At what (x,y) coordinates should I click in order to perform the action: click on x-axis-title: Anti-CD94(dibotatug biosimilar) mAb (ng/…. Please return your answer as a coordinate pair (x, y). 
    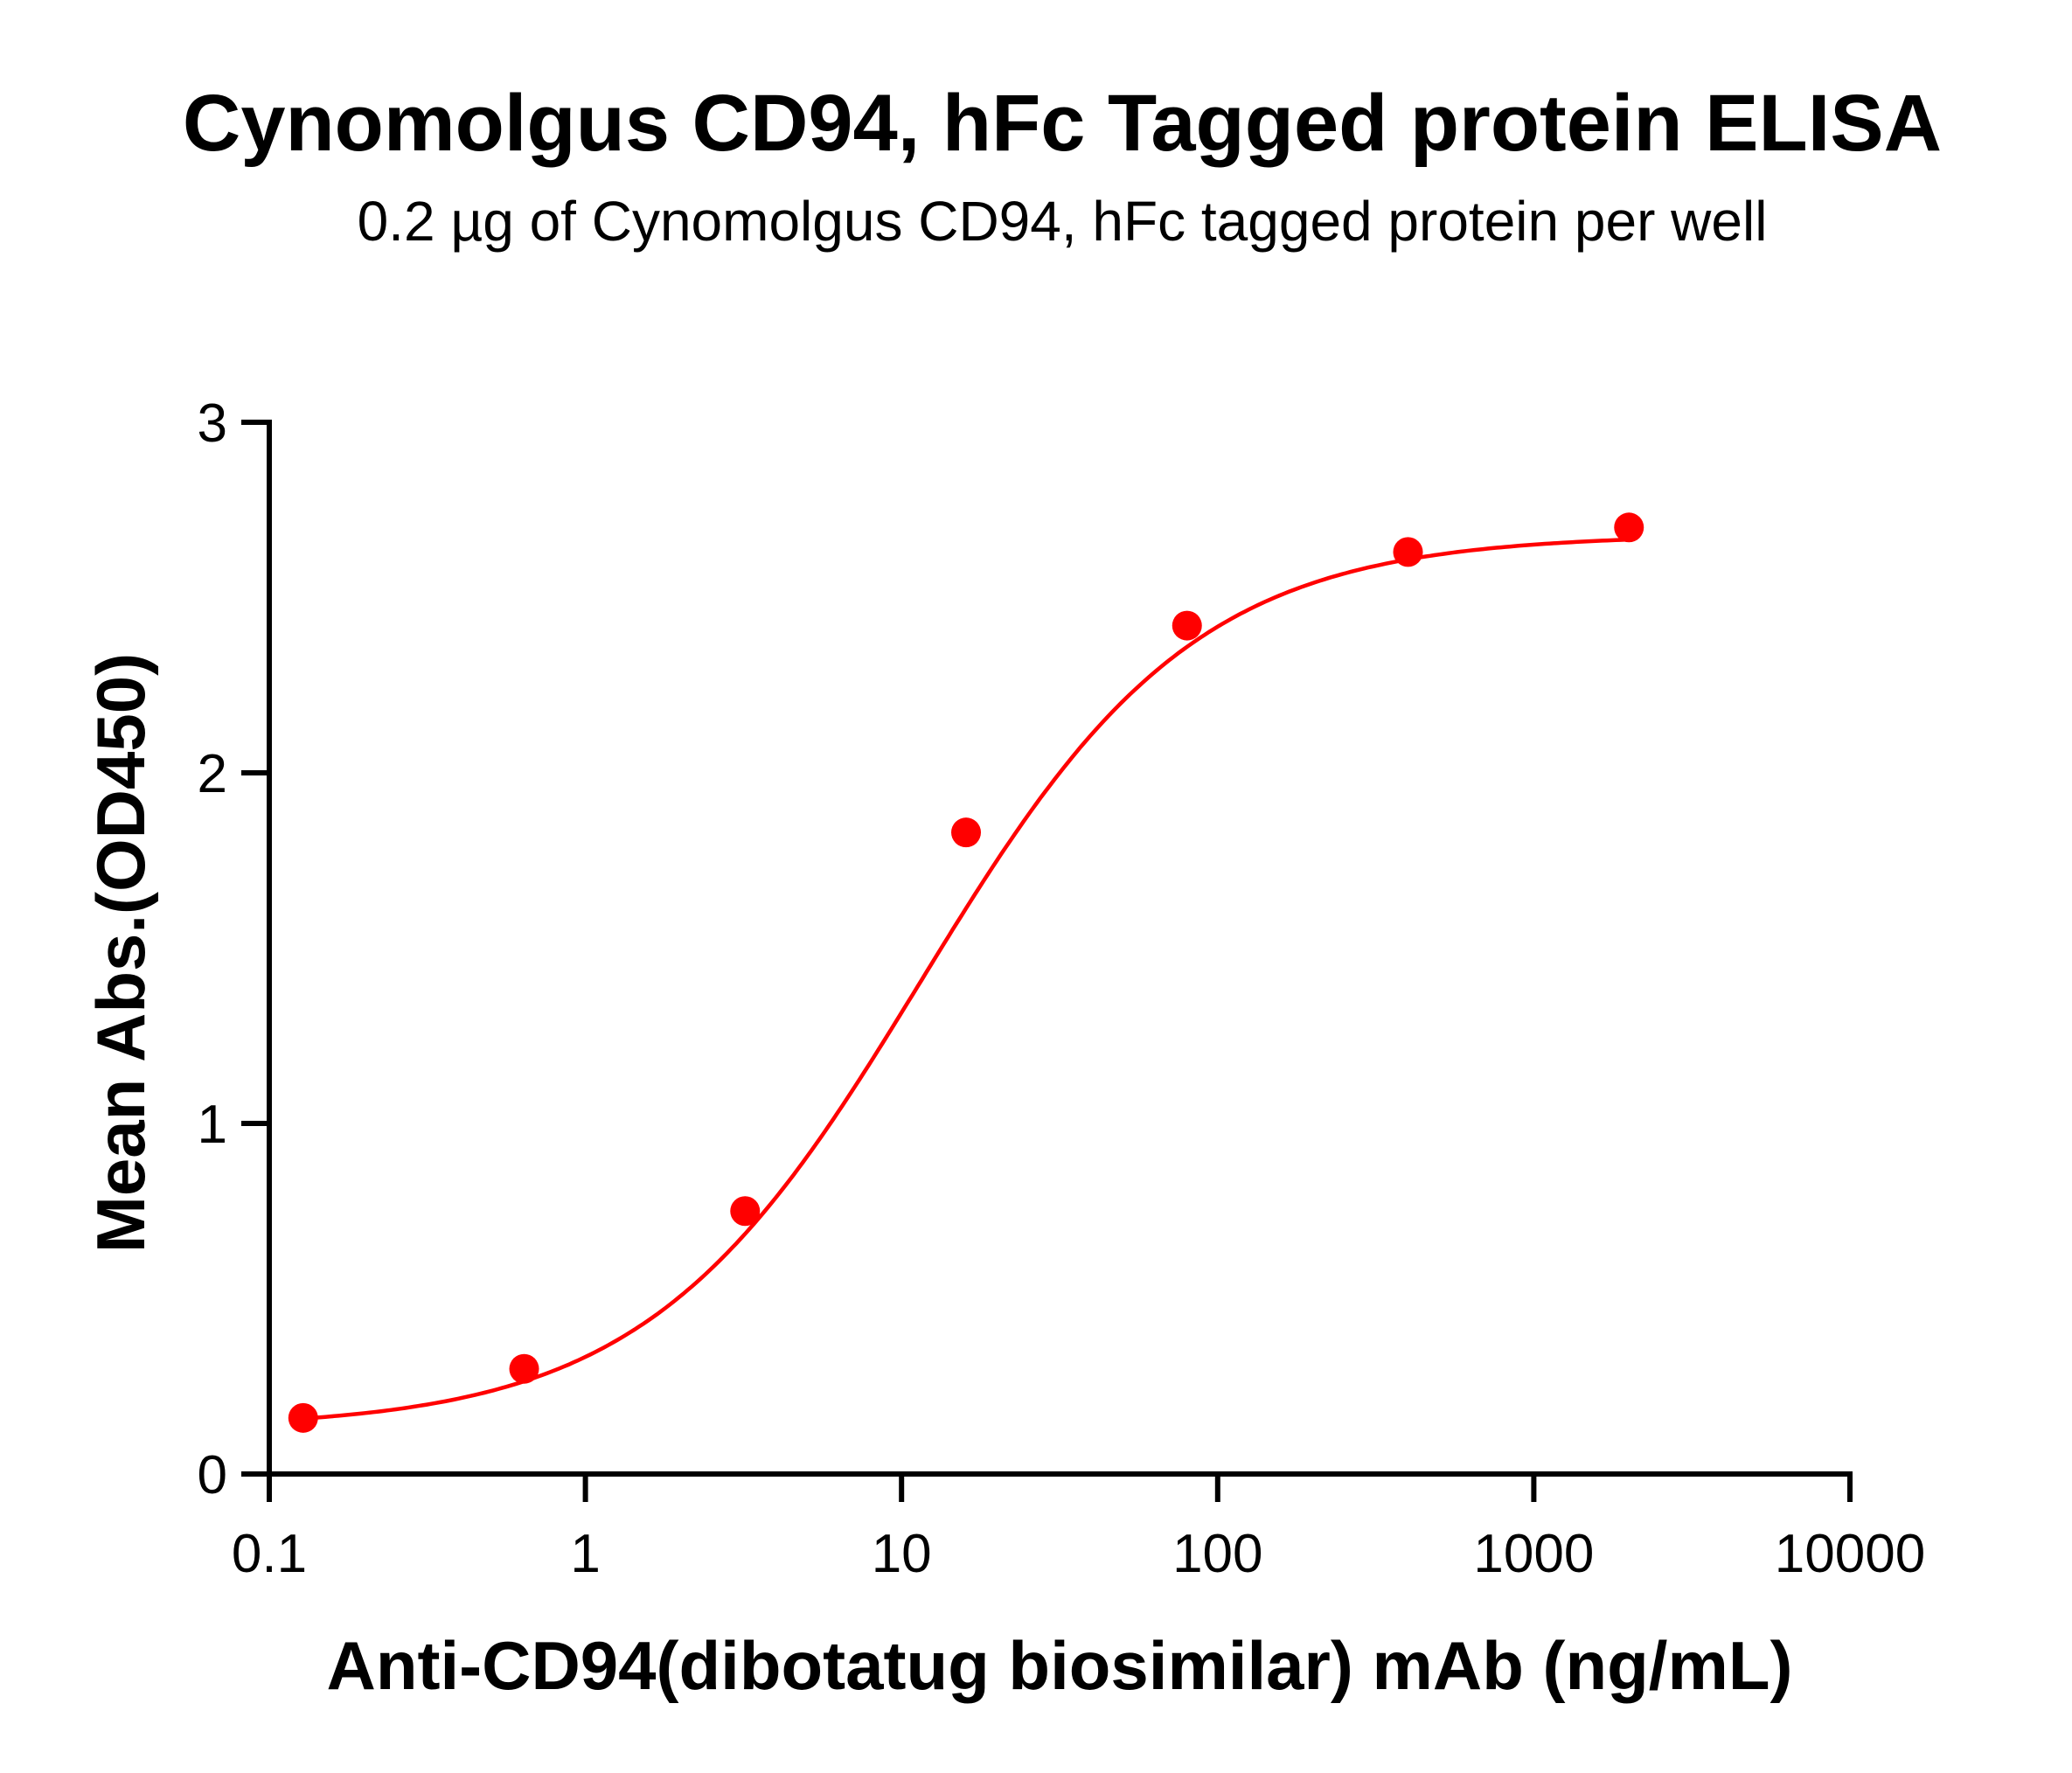
    Looking at the image, I should click on (1060, 1665).